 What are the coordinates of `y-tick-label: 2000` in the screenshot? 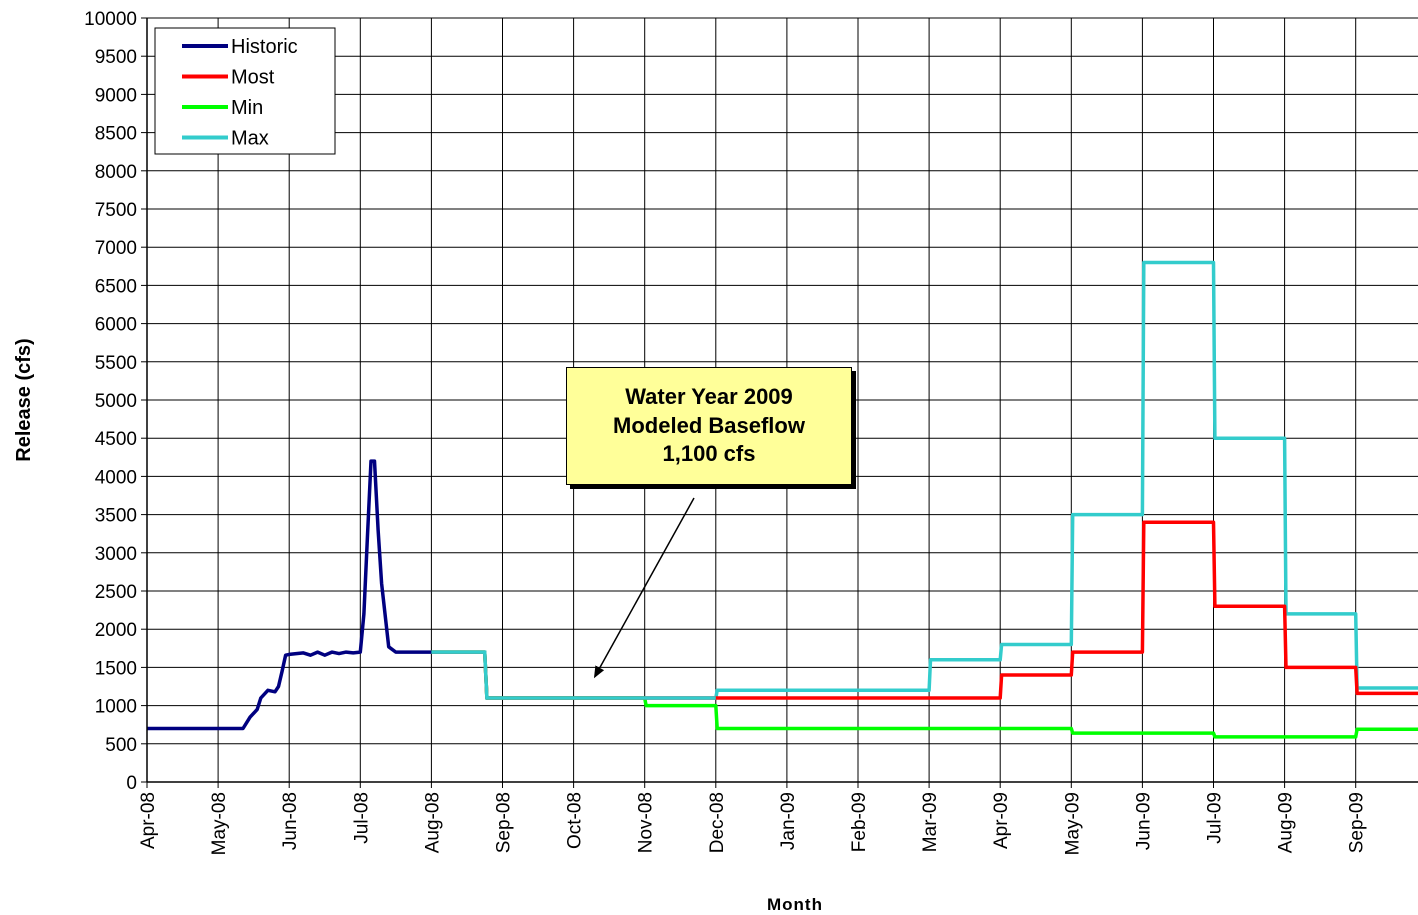 It's located at (116, 630).